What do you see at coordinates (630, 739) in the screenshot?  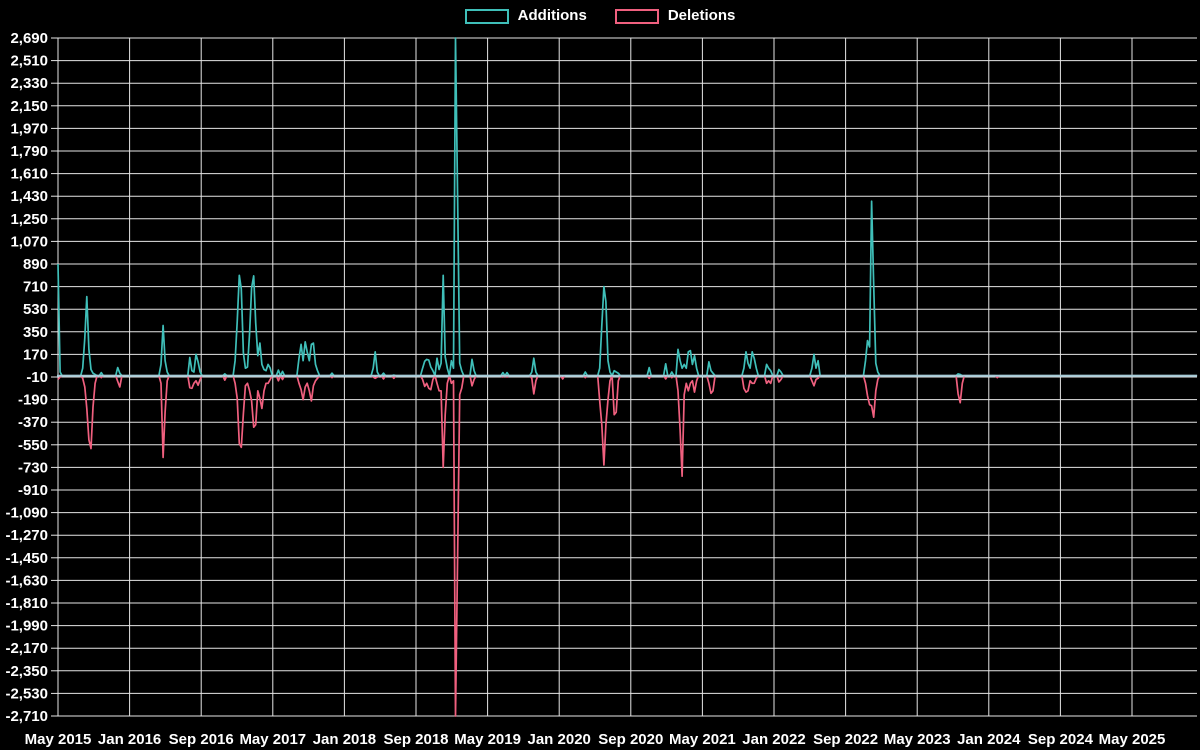 I see `x-tick-label: Sep 2020` at bounding box center [630, 739].